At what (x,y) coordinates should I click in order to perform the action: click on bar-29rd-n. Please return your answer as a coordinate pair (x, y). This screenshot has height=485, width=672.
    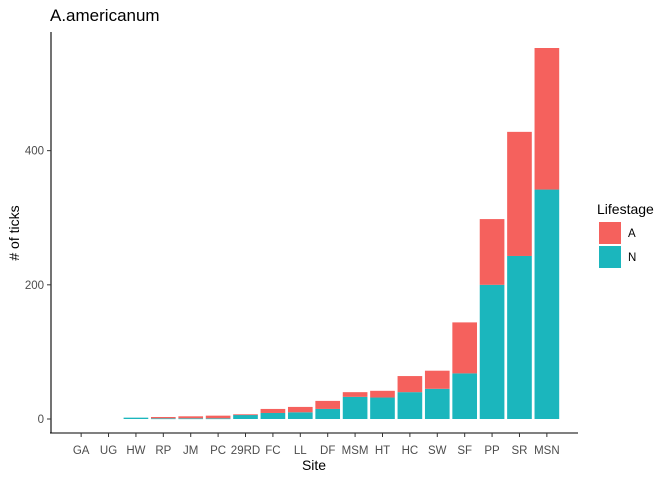
    Looking at the image, I should click on (245, 416).